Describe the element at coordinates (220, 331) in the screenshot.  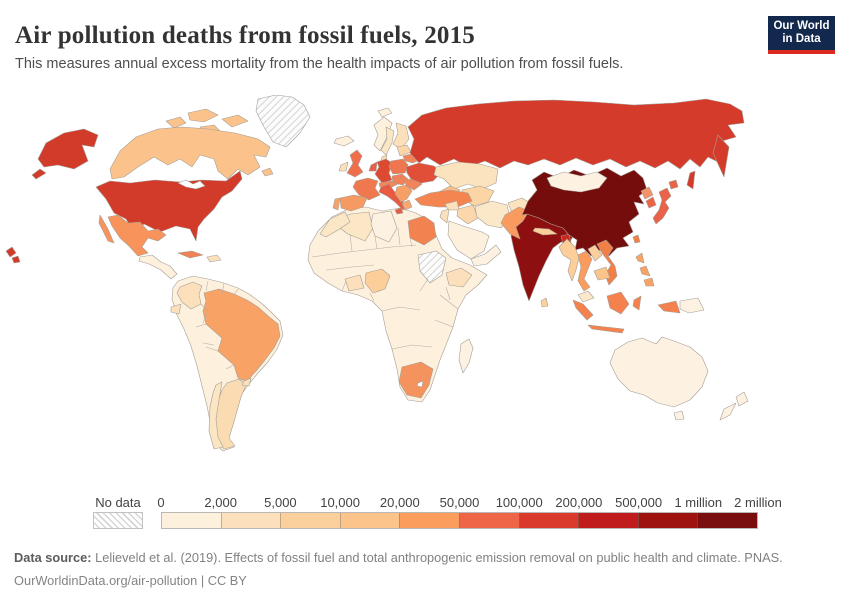
I see `south-america-borders` at that location.